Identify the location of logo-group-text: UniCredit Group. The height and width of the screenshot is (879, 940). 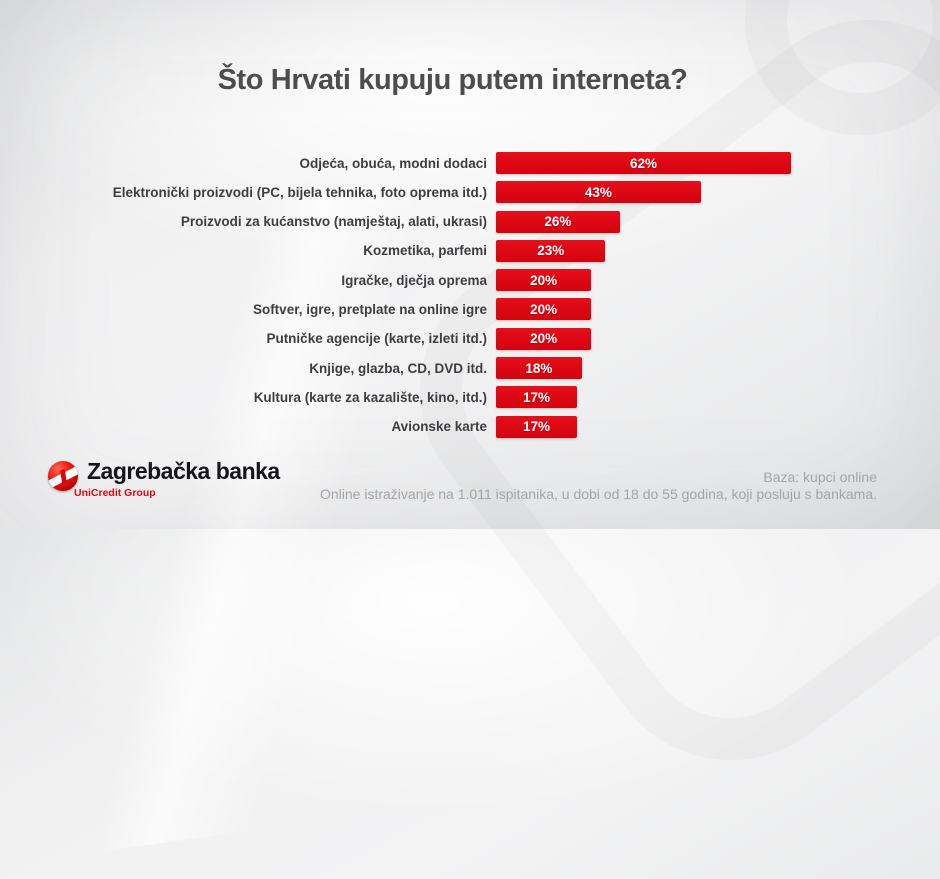
(115, 493).